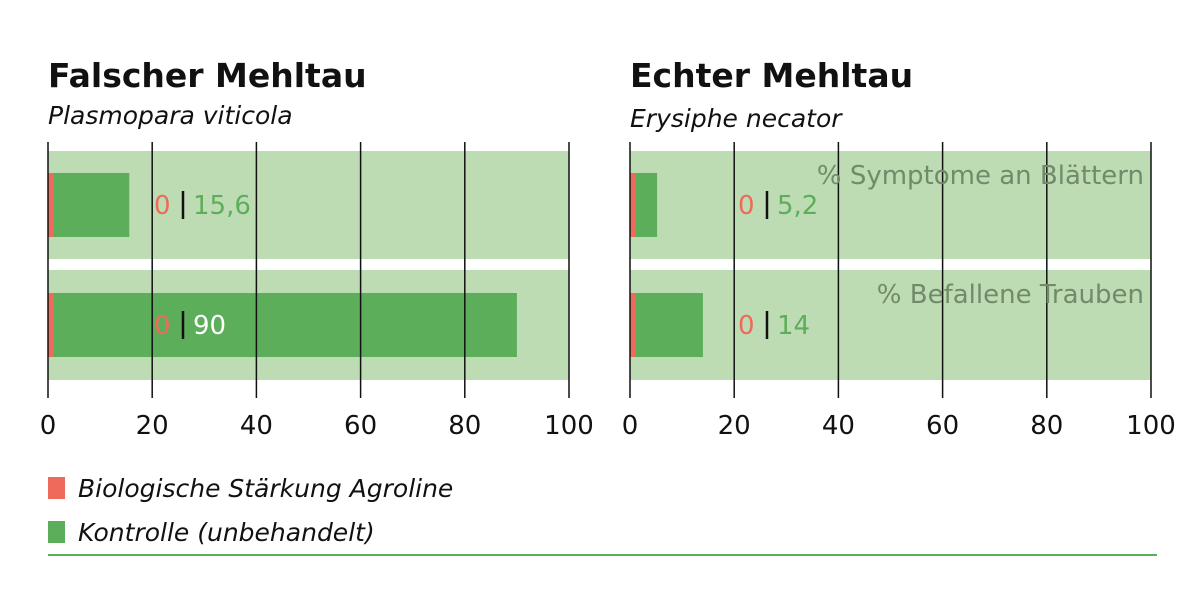 This screenshot has width=1187, height=593. What do you see at coordinates (222, 206) in the screenshot?
I see `panel-1-row-1-control-value: 15,6` at bounding box center [222, 206].